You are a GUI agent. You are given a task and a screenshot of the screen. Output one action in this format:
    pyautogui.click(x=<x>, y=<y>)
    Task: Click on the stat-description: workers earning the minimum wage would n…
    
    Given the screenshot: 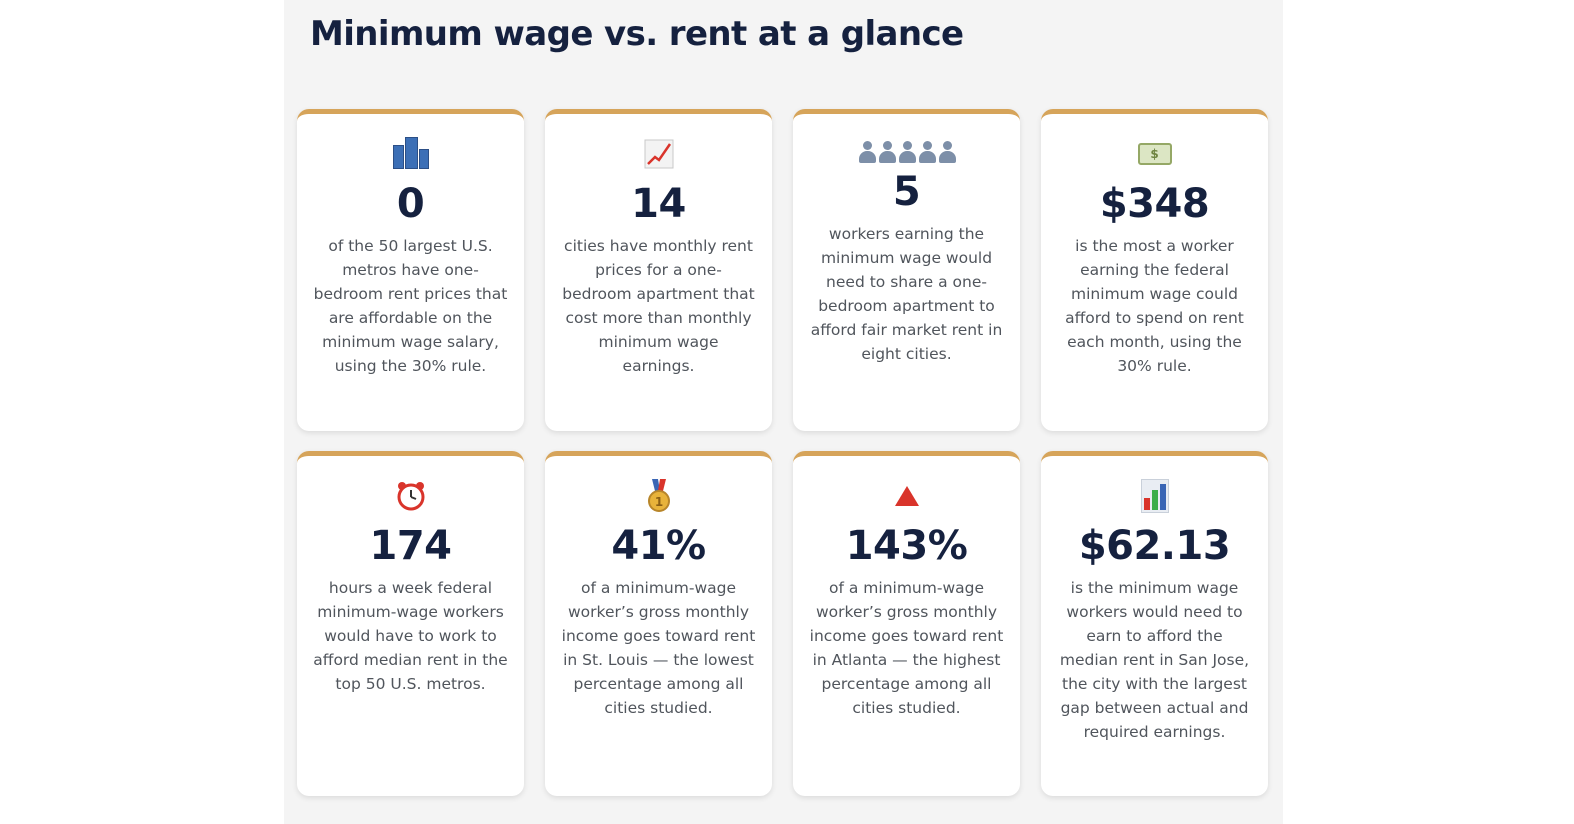 What is the action you would take?
    pyautogui.click(x=906, y=294)
    